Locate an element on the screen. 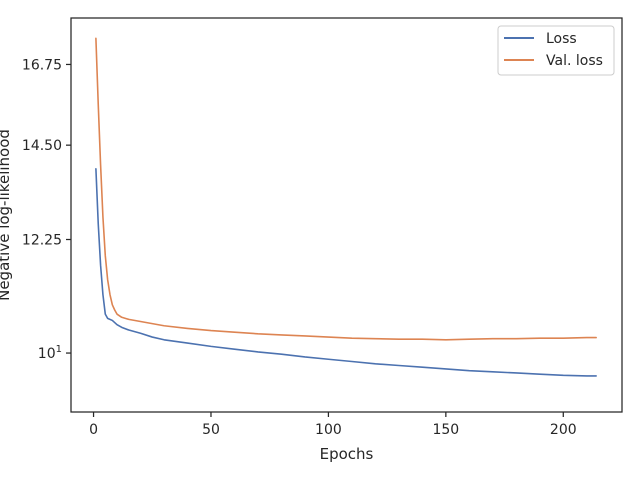 Image resolution: width=640 pixels, height=480 pixels. legend-label-loss: Loss is located at coordinates (561, 39).